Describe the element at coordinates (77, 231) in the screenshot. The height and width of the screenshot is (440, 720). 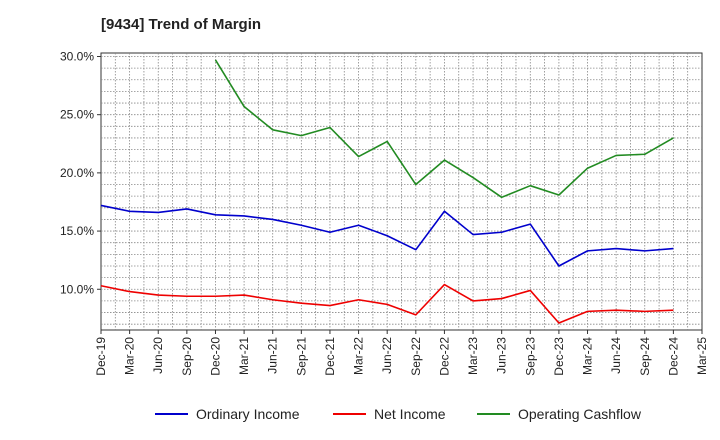
I see `y-tick-label: 15.0%` at that location.